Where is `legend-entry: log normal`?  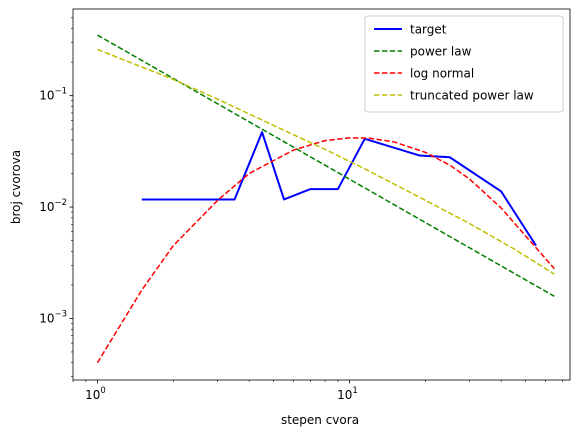
legend-entry: log normal is located at coordinates (442, 74).